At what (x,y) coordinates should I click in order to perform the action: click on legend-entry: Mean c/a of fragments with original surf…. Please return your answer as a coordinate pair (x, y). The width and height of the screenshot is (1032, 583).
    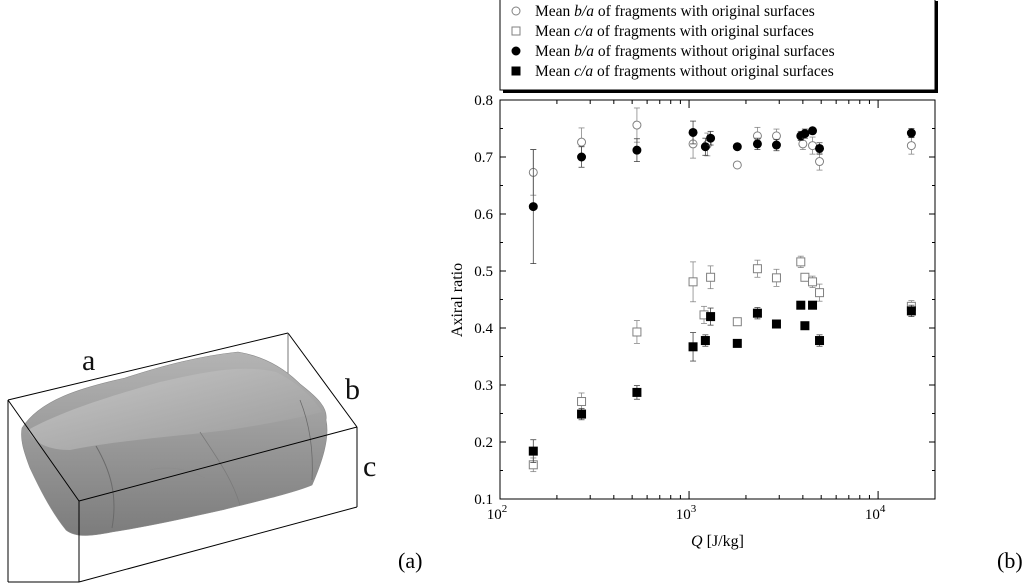
    Looking at the image, I should click on (674, 31).